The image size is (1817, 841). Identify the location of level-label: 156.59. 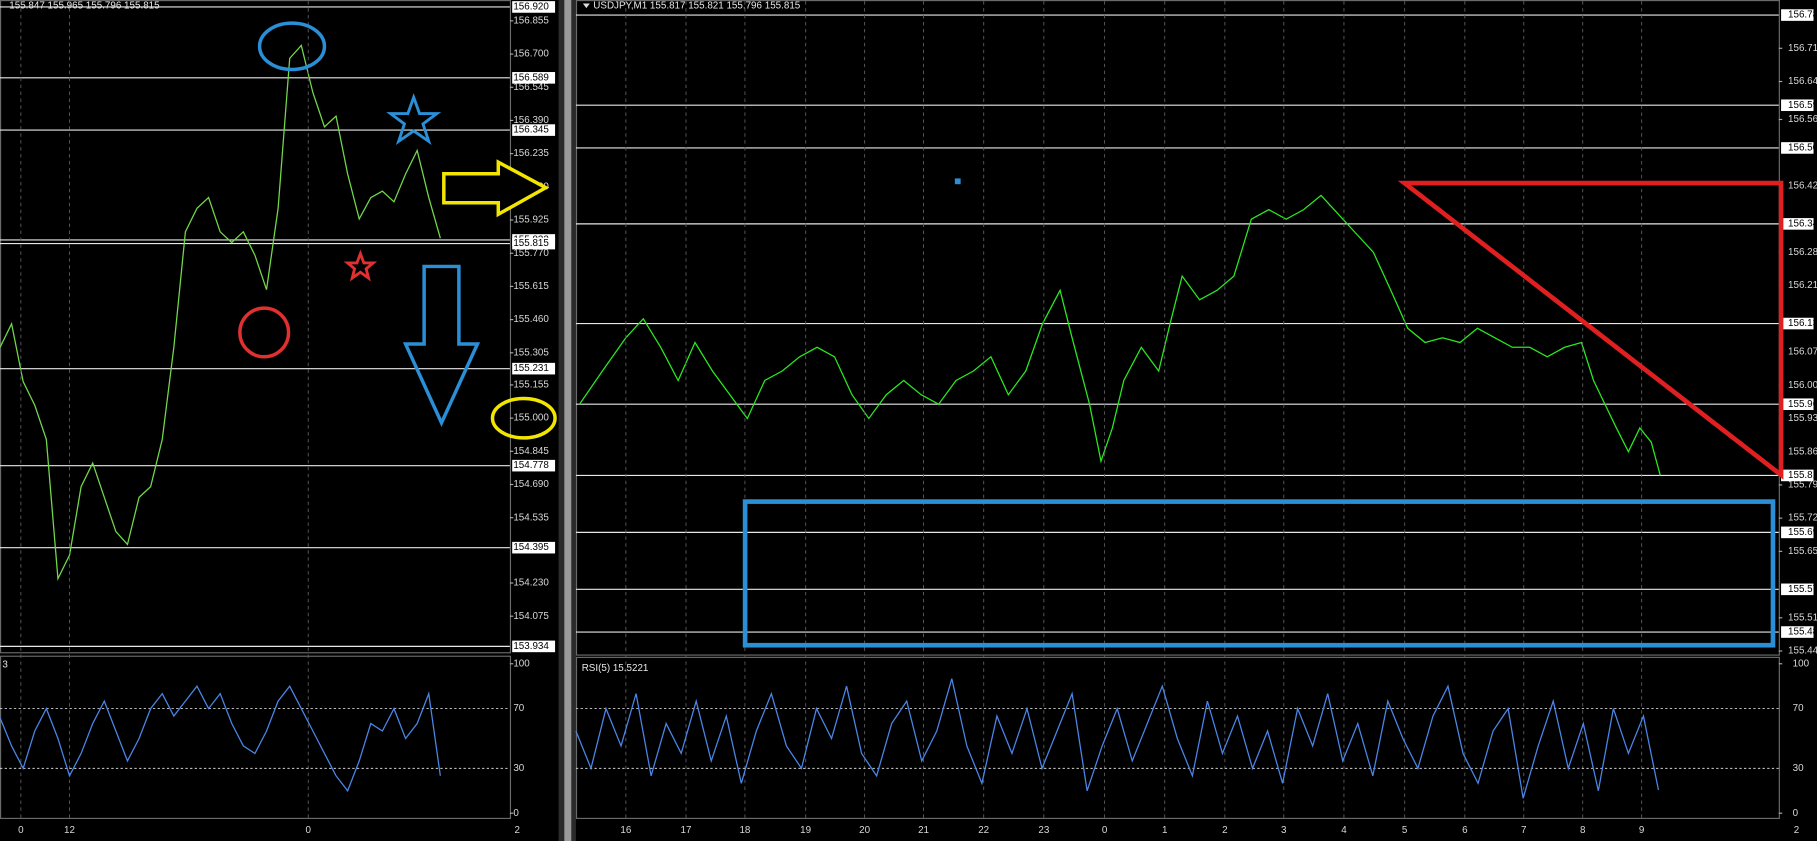
(1802, 105).